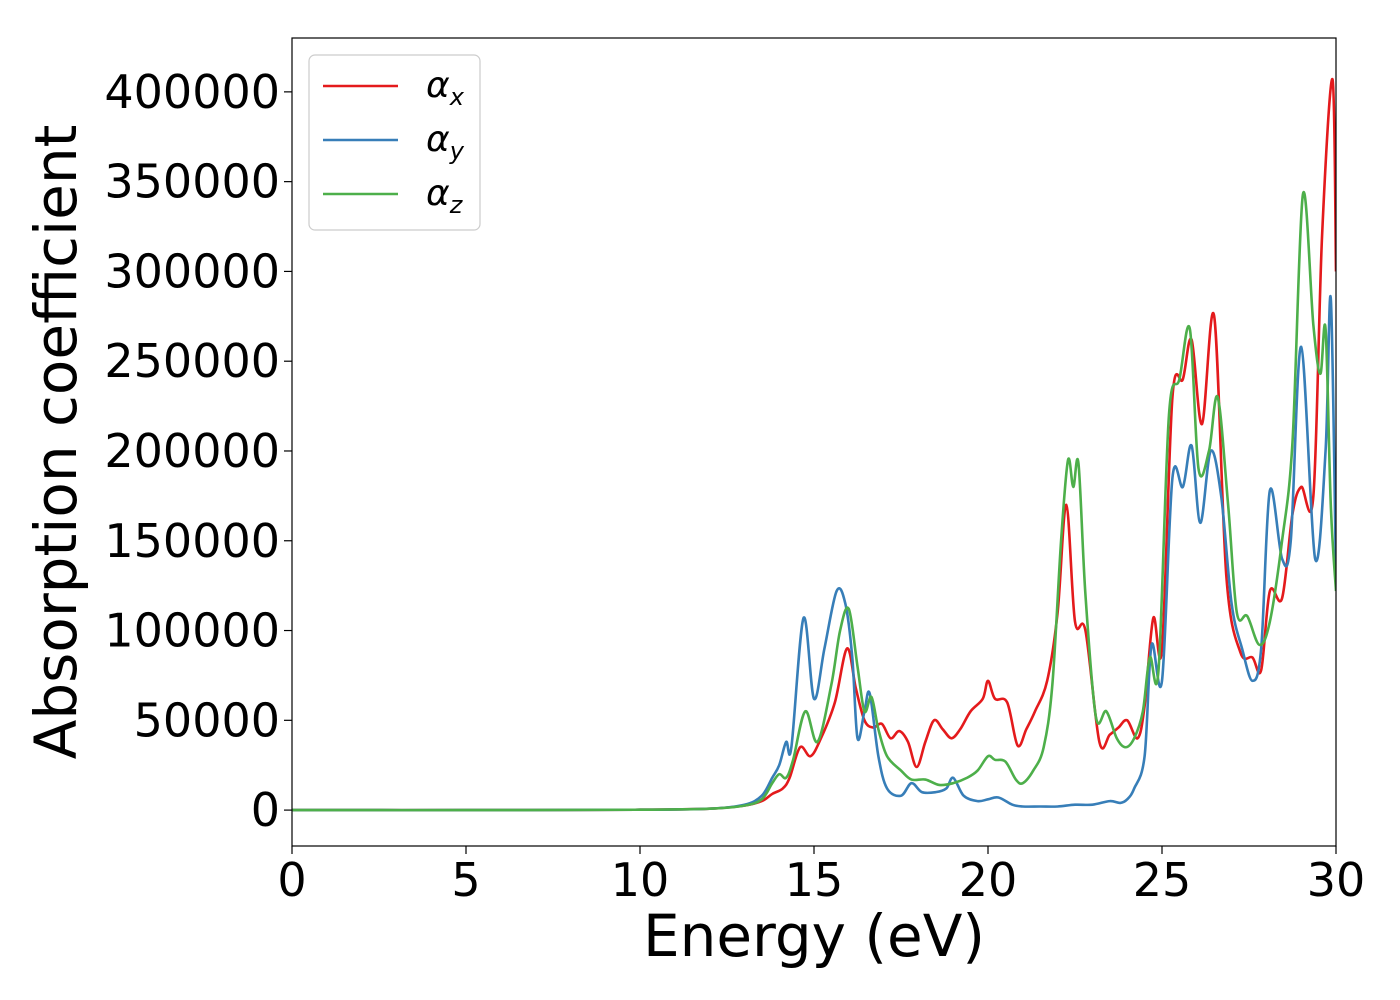 Image resolution: width=1400 pixels, height=1000 pixels. I want to click on legend-label-y: αy, so click(445, 142).